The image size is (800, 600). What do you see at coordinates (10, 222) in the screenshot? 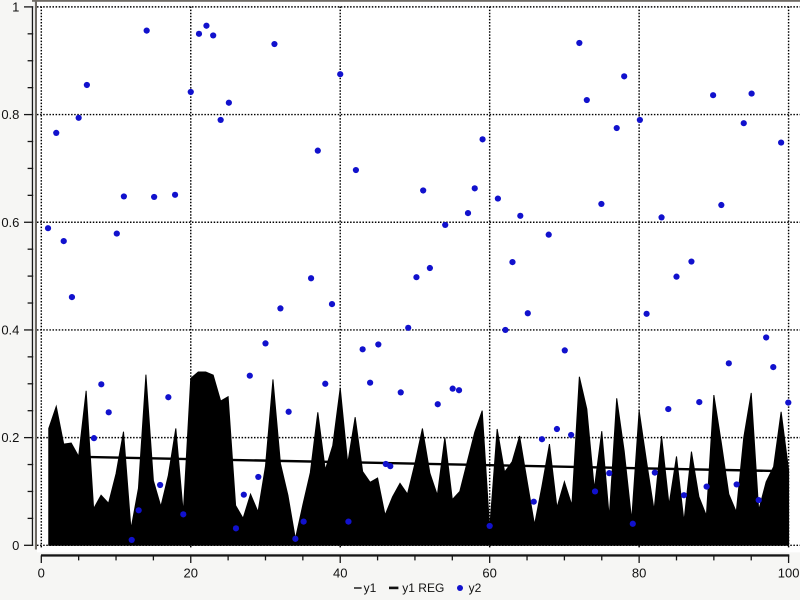
I see `svg-text: 0.6` at bounding box center [10, 222].